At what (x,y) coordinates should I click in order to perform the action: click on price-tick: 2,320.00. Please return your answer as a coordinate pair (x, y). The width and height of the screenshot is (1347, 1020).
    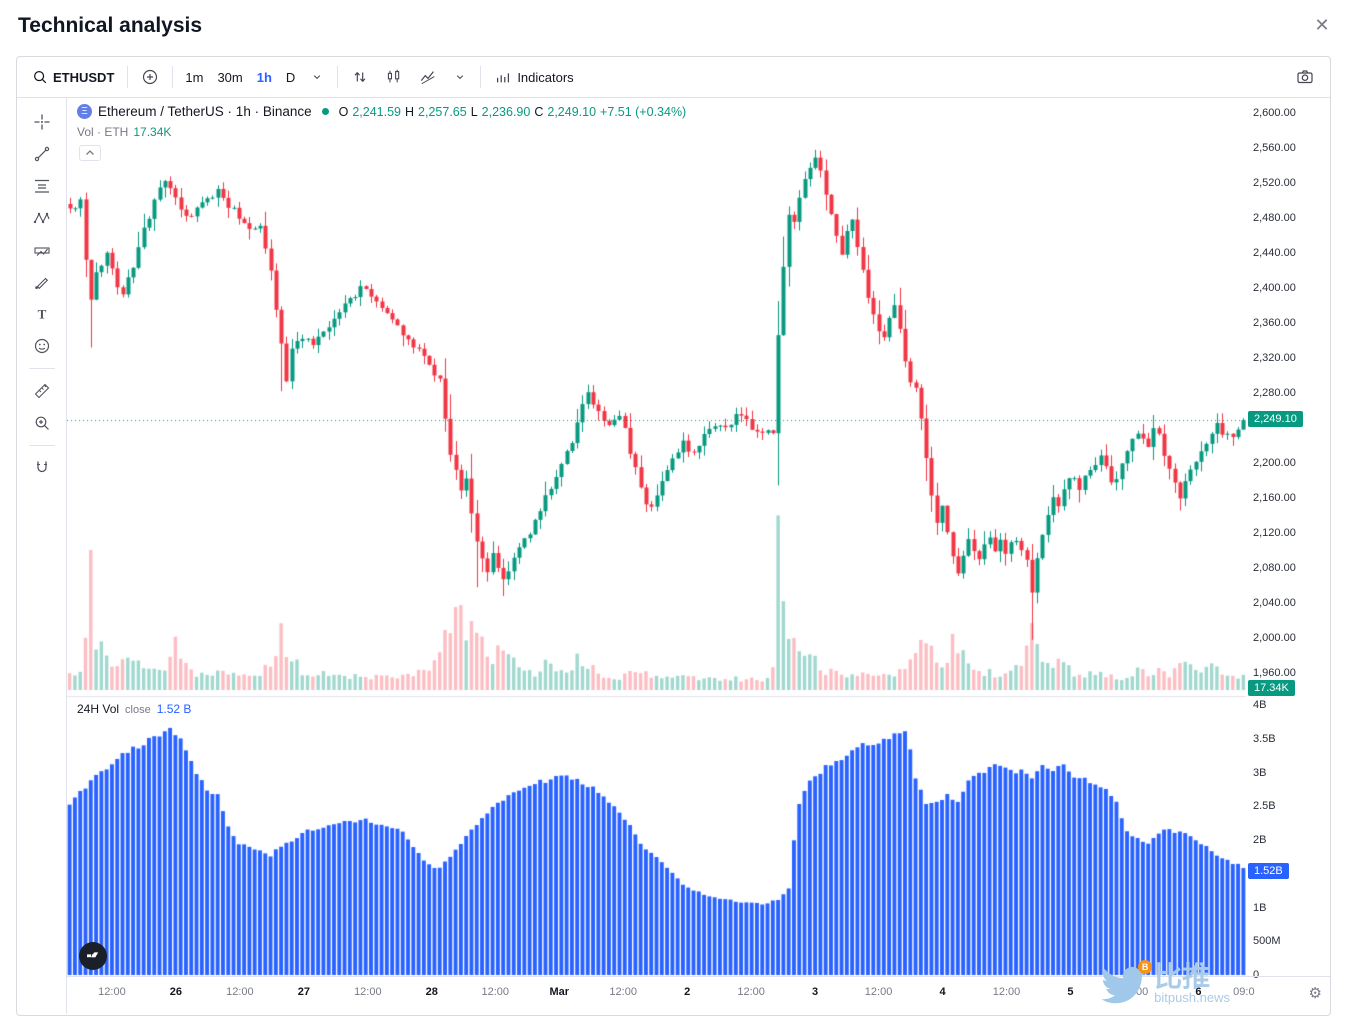
    Looking at the image, I should click on (1274, 358).